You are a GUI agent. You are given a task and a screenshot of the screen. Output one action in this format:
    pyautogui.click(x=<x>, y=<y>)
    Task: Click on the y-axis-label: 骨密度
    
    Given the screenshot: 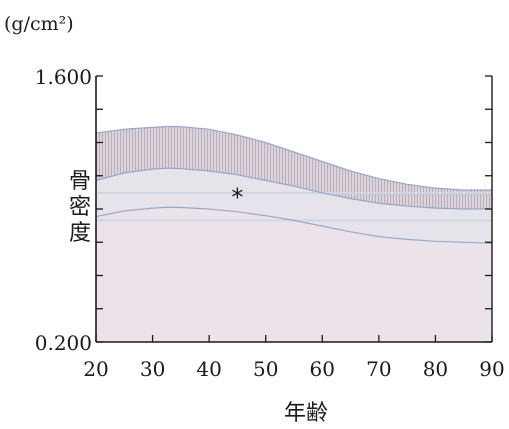 What is the action you would take?
    pyautogui.click(x=80, y=207)
    